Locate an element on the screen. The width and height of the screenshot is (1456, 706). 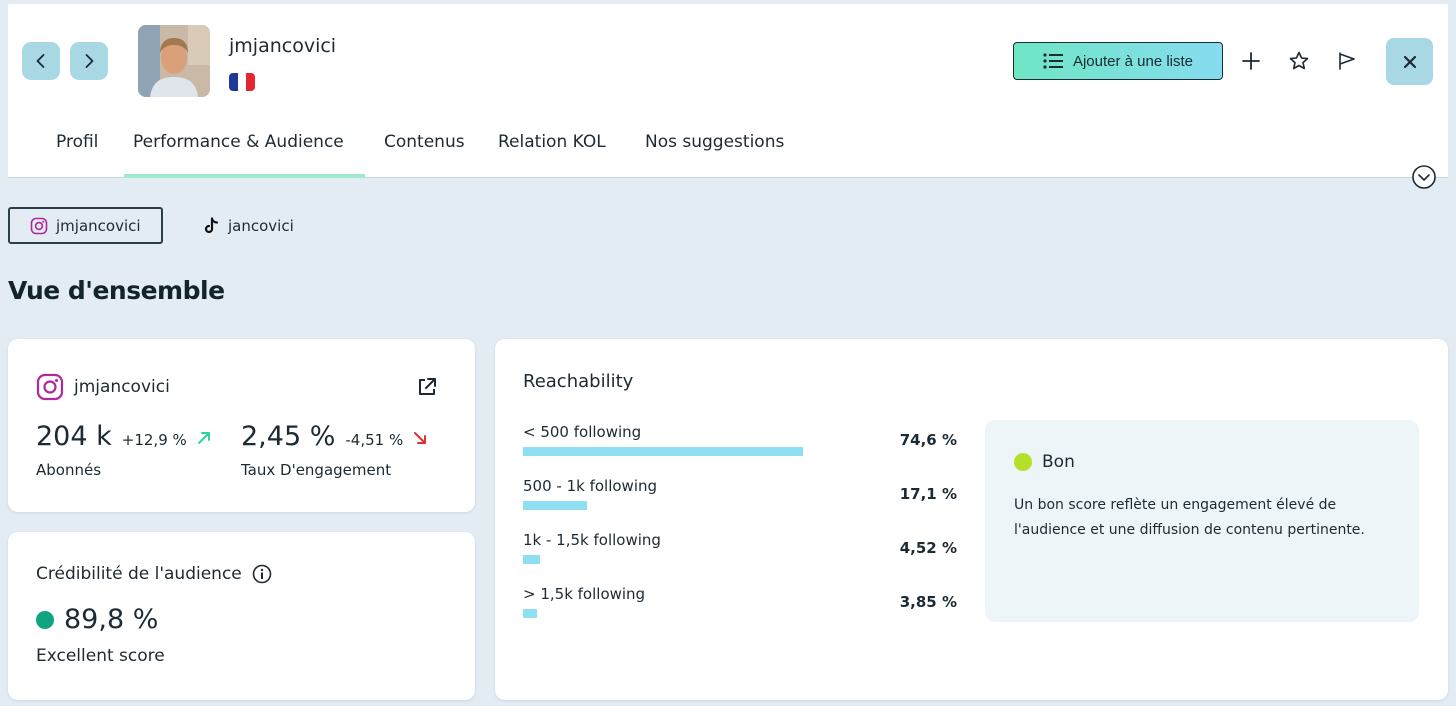
previous-profile-button is located at coordinates (41, 61).